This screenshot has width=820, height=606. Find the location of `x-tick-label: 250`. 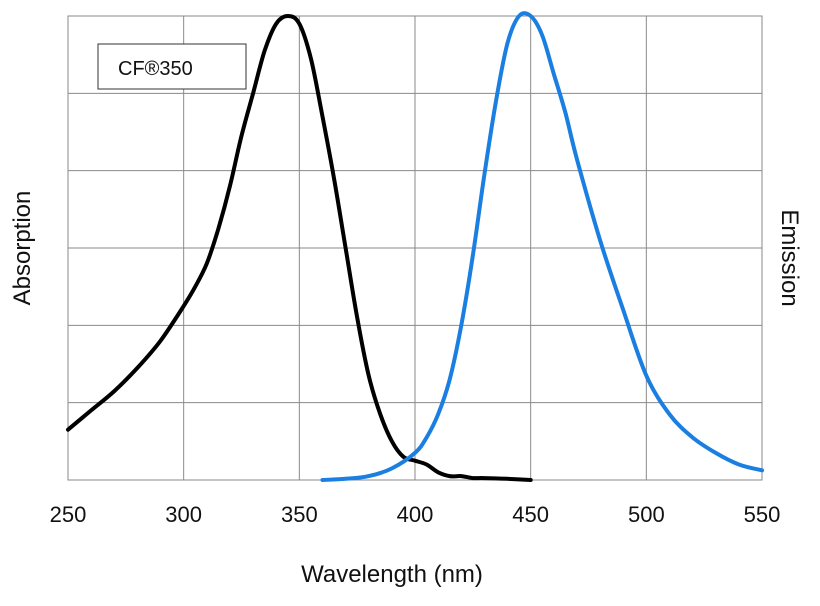

x-tick-label: 250 is located at coordinates (68, 514).